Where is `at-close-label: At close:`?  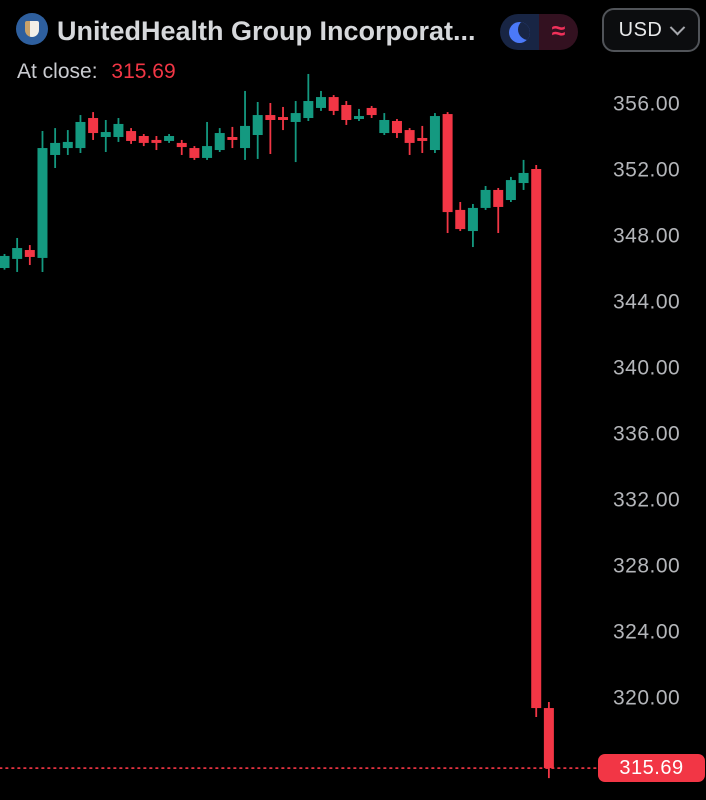 at-close-label: At close: is located at coordinates (57, 71).